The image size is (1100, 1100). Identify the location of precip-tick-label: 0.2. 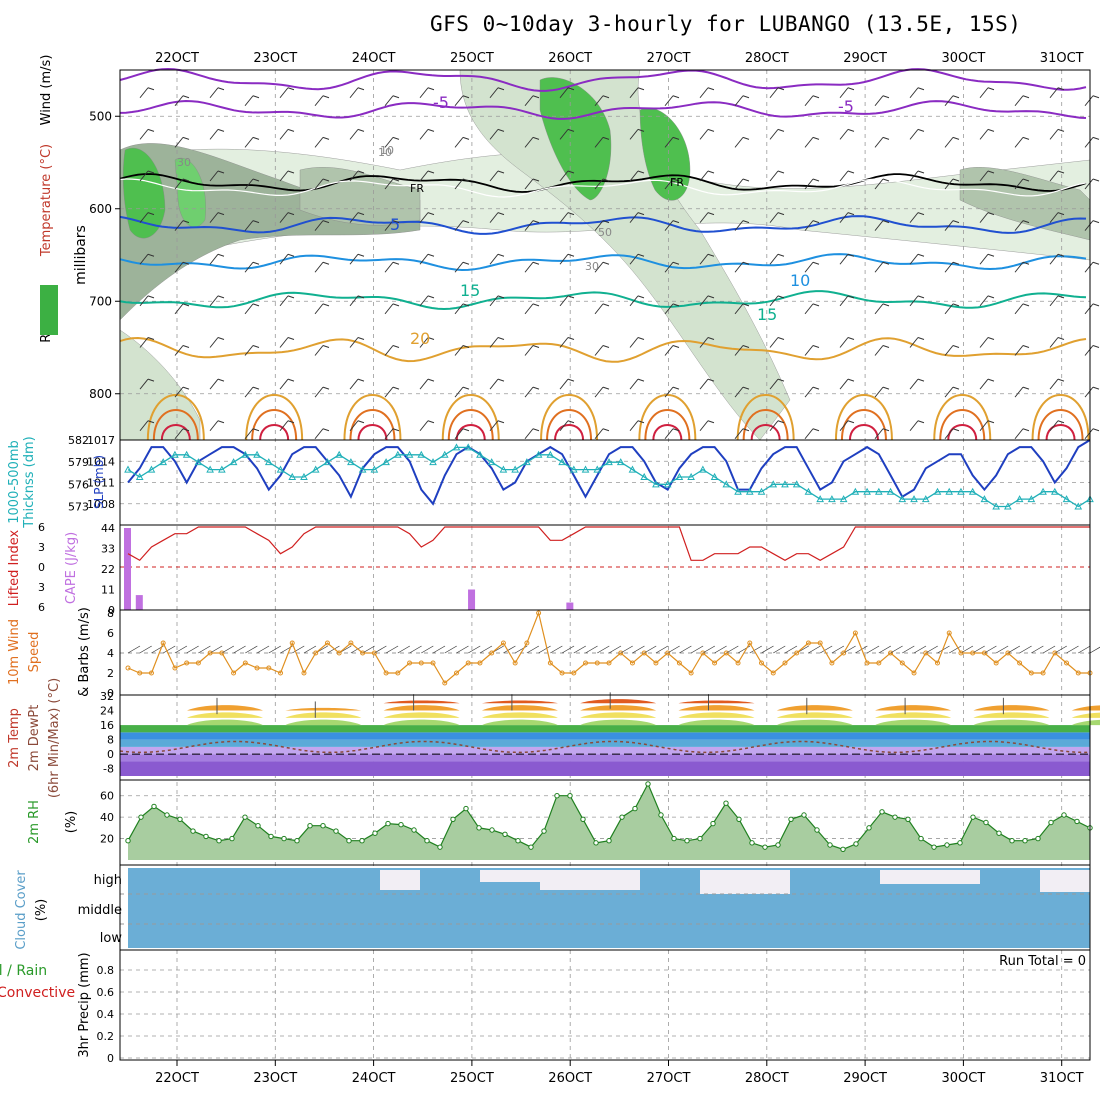
(106, 1036).